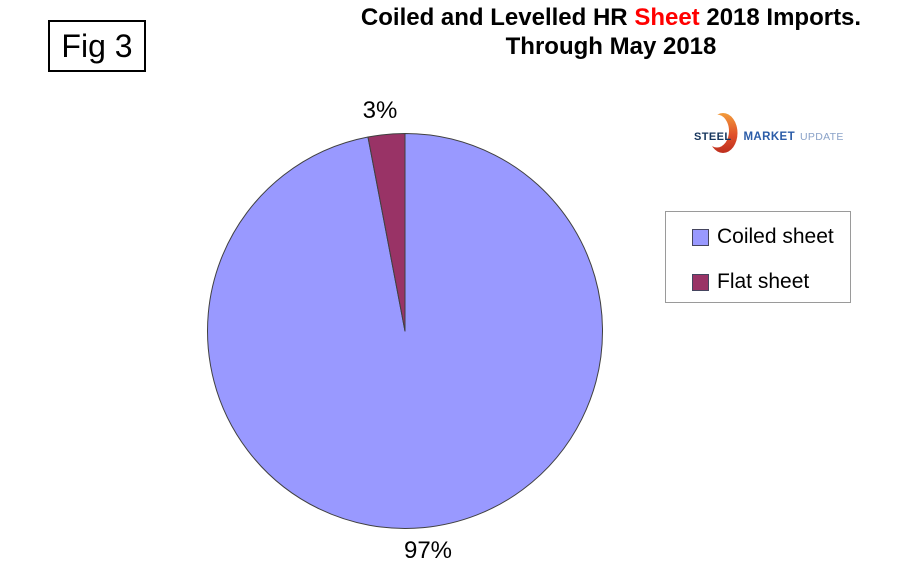 This screenshot has height=588, width=910. What do you see at coordinates (700, 237) in the screenshot?
I see `legend-swatch-coiled-sheet` at bounding box center [700, 237].